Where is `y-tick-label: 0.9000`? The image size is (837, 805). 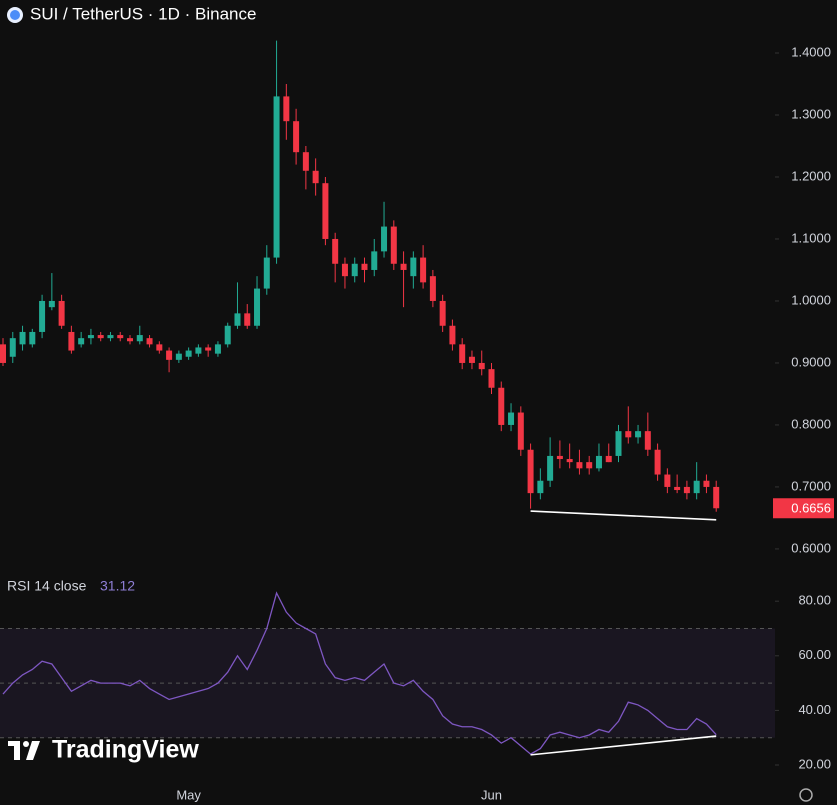 y-tick-label: 0.9000 is located at coordinates (811, 361).